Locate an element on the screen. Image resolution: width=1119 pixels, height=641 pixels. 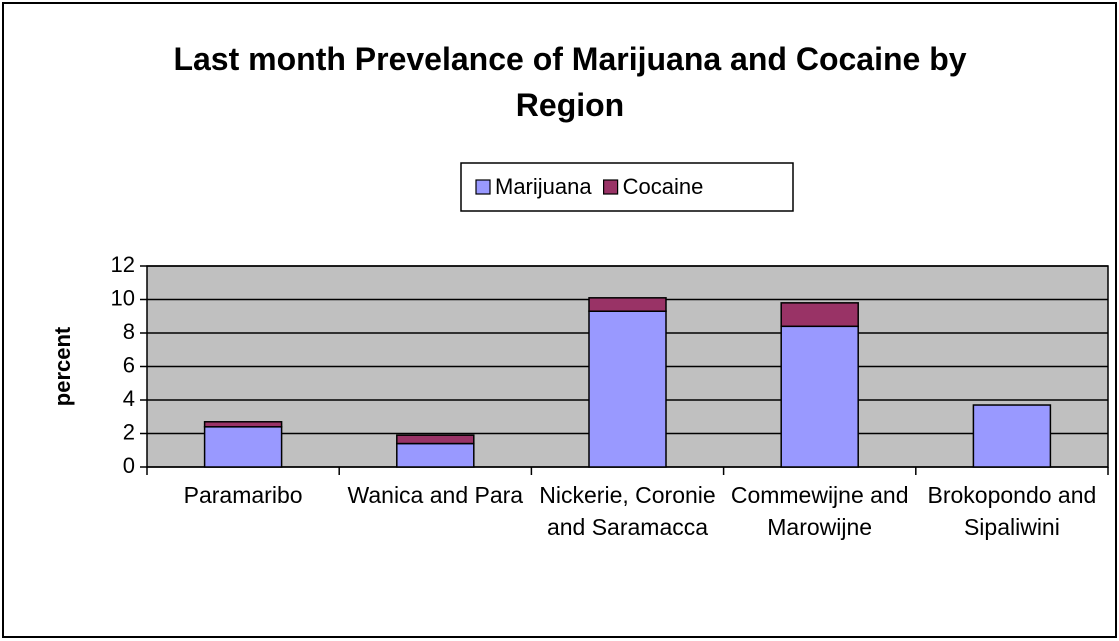
y-tick-label: 12 is located at coordinates (123, 264).